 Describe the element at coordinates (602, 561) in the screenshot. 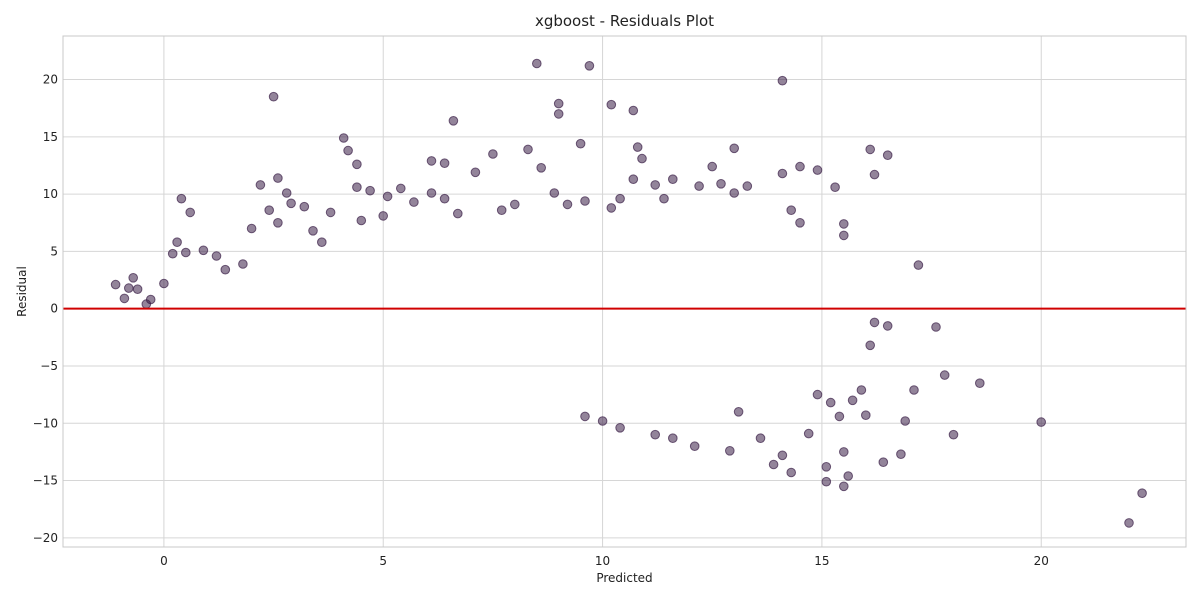

I see `x-tick-label: 10` at that location.